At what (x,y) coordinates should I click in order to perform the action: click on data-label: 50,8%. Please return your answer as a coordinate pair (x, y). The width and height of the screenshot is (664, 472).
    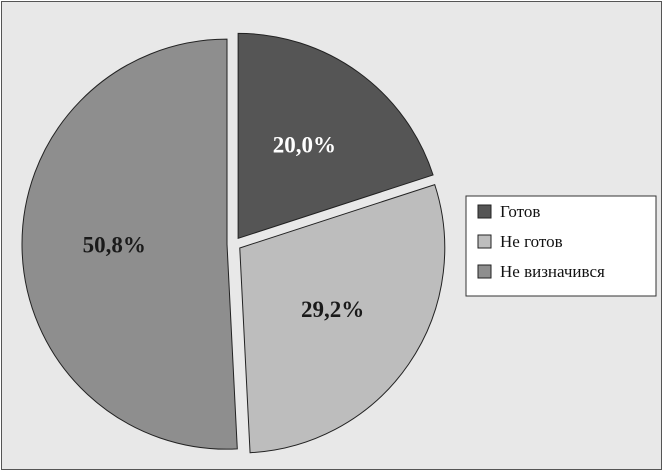
    Looking at the image, I should click on (114, 244).